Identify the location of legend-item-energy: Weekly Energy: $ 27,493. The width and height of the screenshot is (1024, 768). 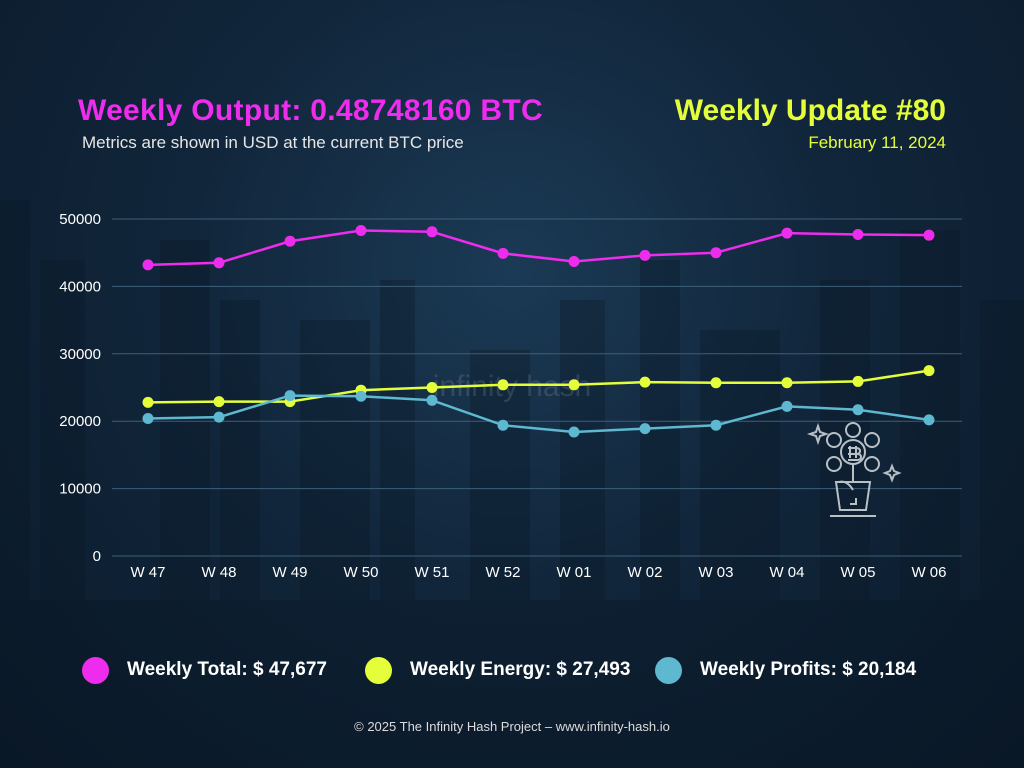
(497, 670).